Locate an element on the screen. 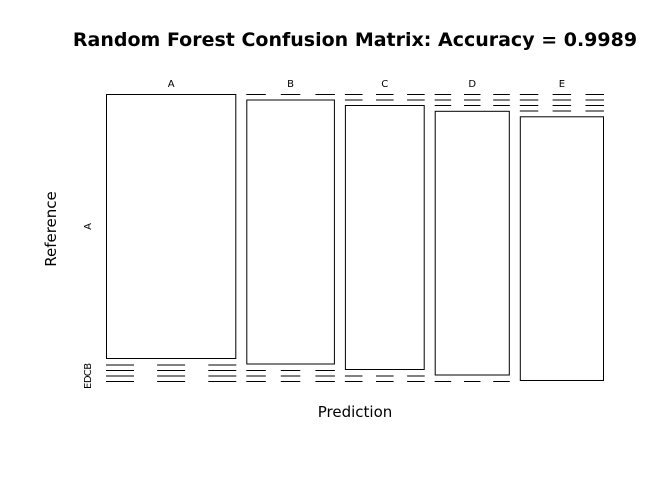  x-tick-label: B is located at coordinates (290, 84).